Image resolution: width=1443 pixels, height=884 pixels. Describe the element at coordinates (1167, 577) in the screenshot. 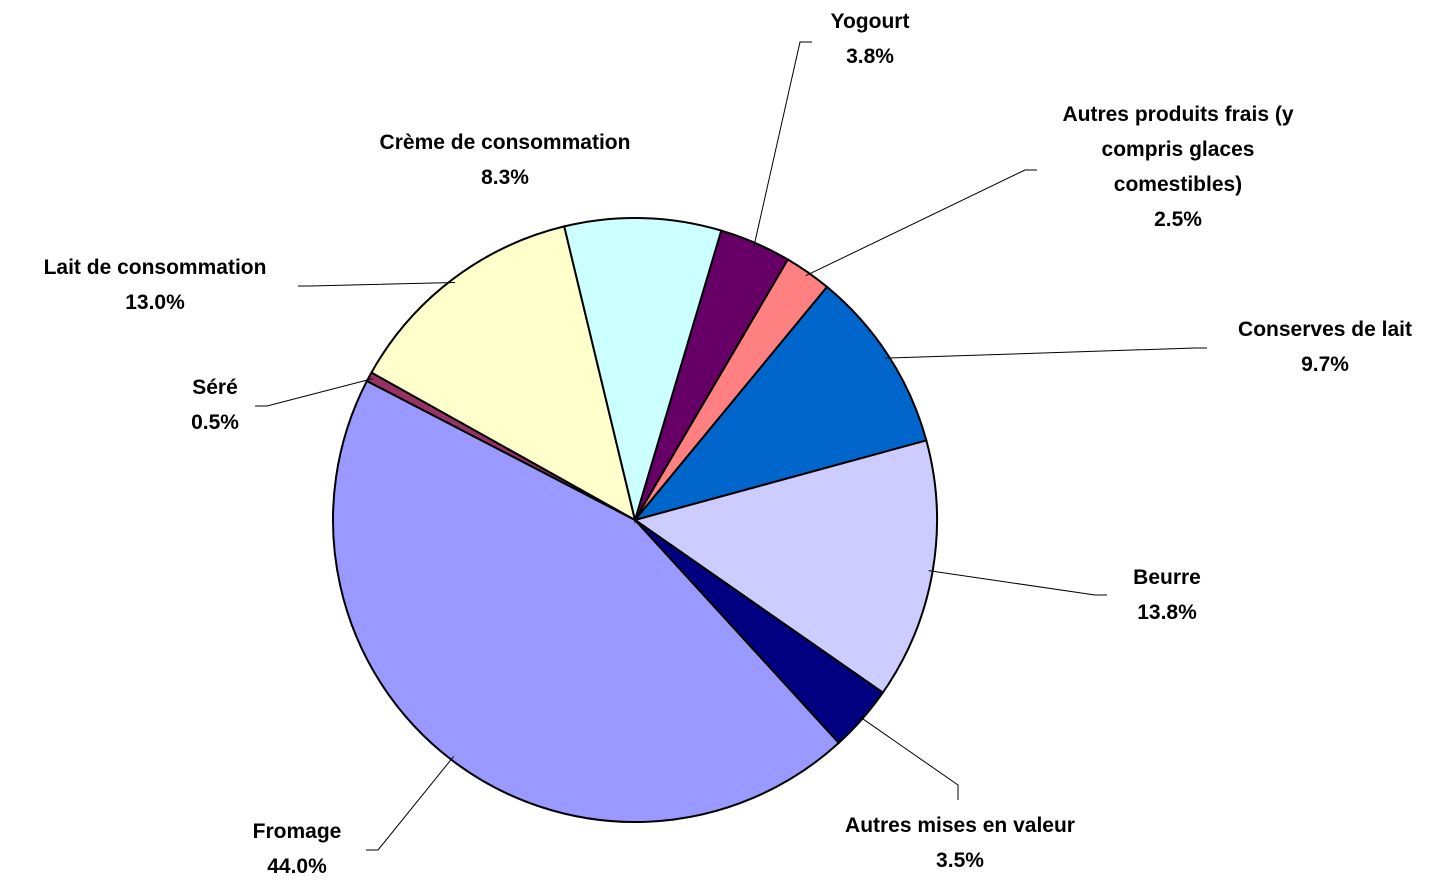

I see `category-label: Beurre` at that location.